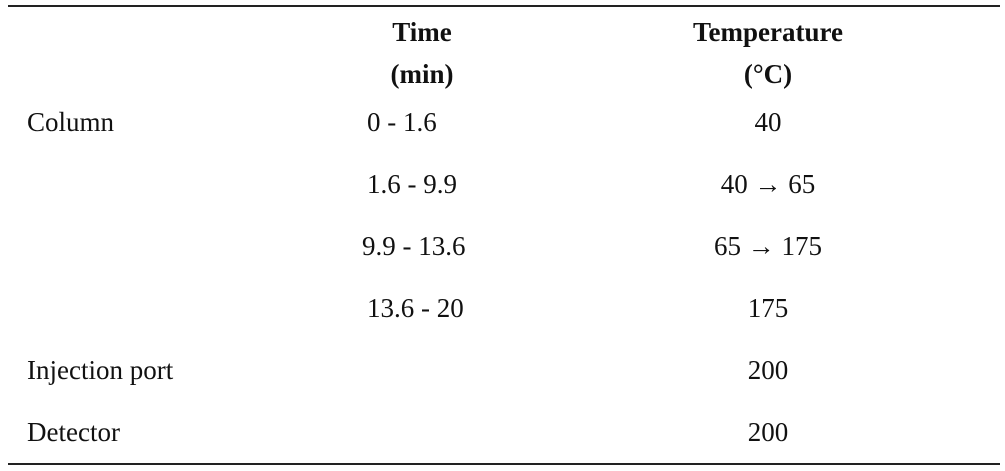 Image resolution: width=1005 pixels, height=471 pixels. Describe the element at coordinates (504, 464) in the screenshot. I see `bottom-rule` at that location.